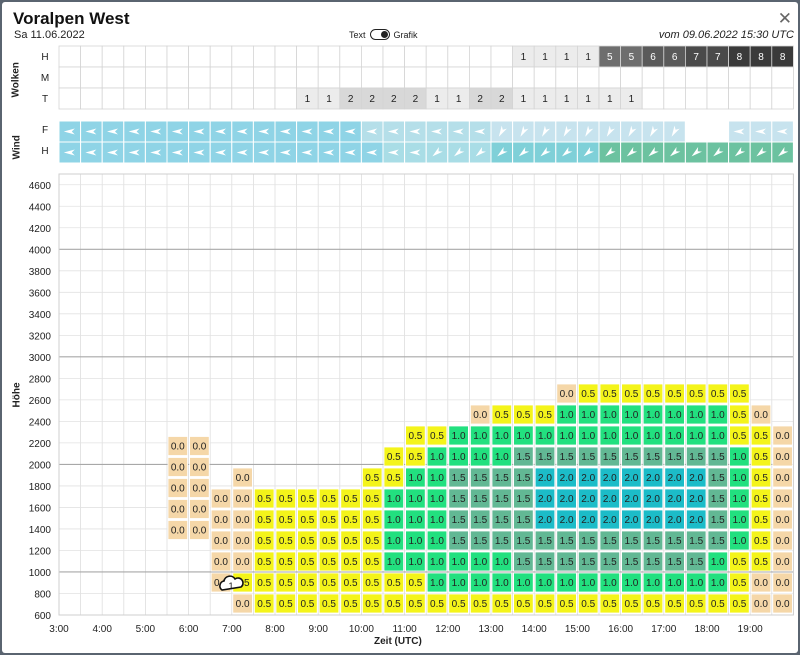 Image resolution: width=800 pixels, height=655 pixels. What do you see at coordinates (718, 57) in the screenshot?
I see `cloud-cell-value: 7` at bounding box center [718, 57].